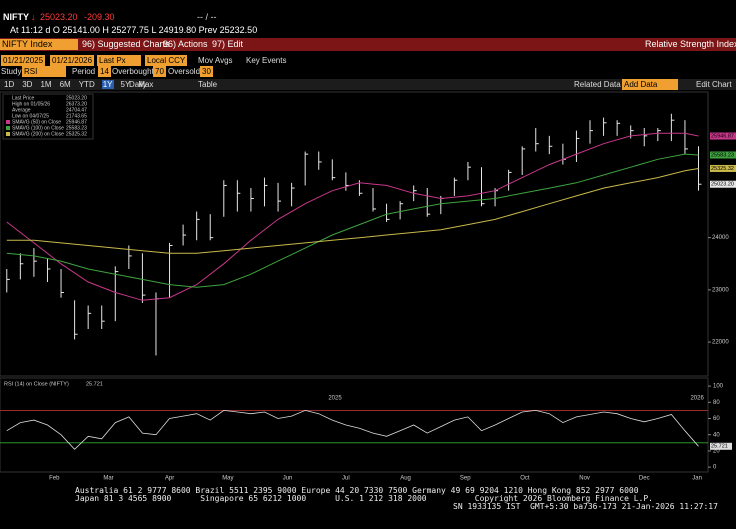  What do you see at coordinates (76, 122) in the screenshot?
I see `legend-value: 25946.87` at bounding box center [76, 122].